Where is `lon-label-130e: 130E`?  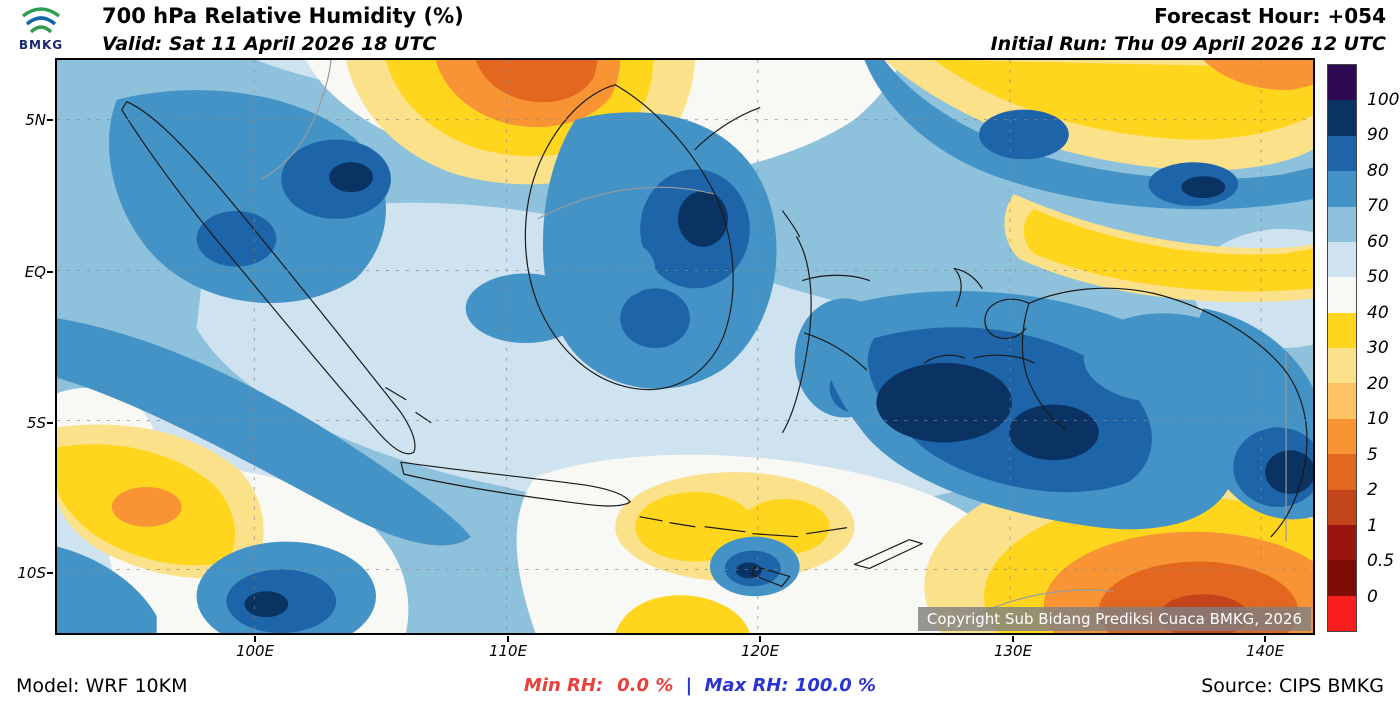
lon-label-130e: 130E is located at coordinates (1013, 651).